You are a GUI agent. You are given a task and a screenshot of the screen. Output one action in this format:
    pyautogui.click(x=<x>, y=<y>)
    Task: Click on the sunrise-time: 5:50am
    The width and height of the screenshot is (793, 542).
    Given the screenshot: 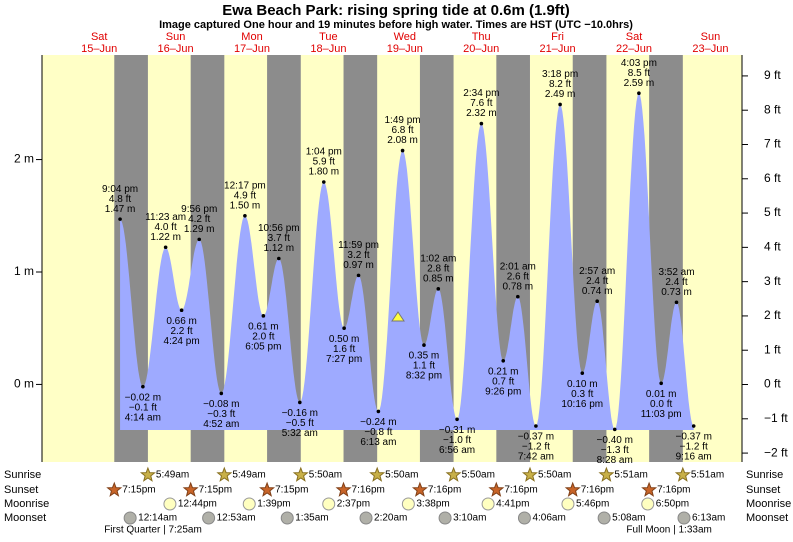 What is the action you would take?
    pyautogui.click(x=478, y=475)
    